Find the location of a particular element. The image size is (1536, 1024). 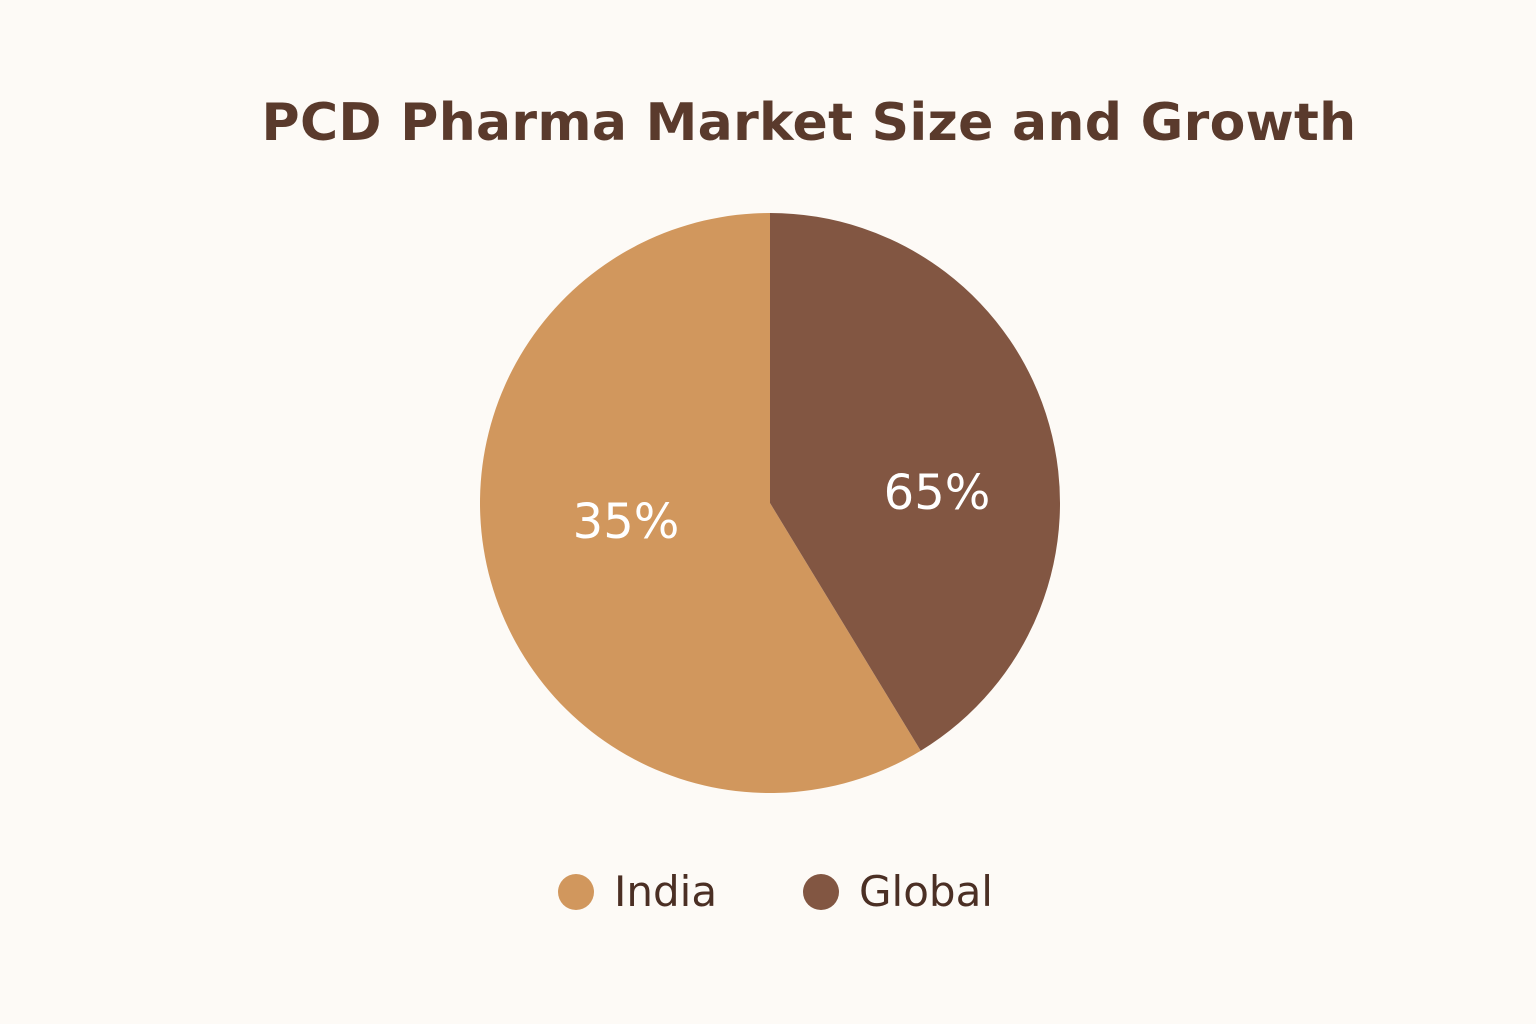

legend-item-india: India is located at coordinates (637, 892).